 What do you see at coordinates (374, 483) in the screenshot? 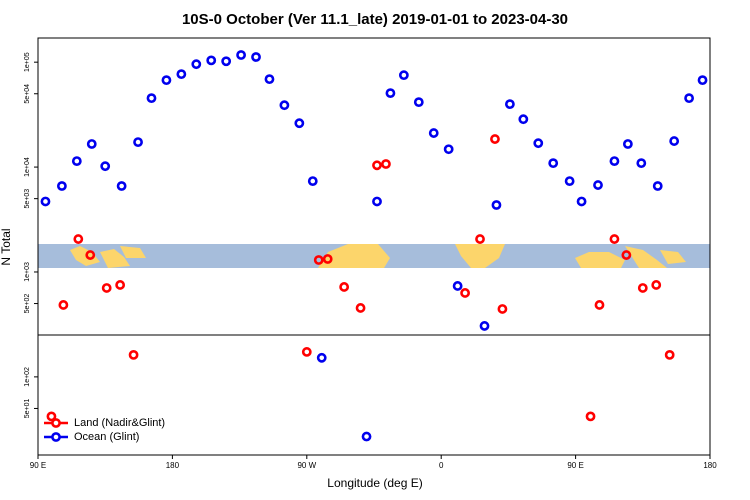
I see `x-axis-label: Longitude (deg E)` at bounding box center [374, 483].